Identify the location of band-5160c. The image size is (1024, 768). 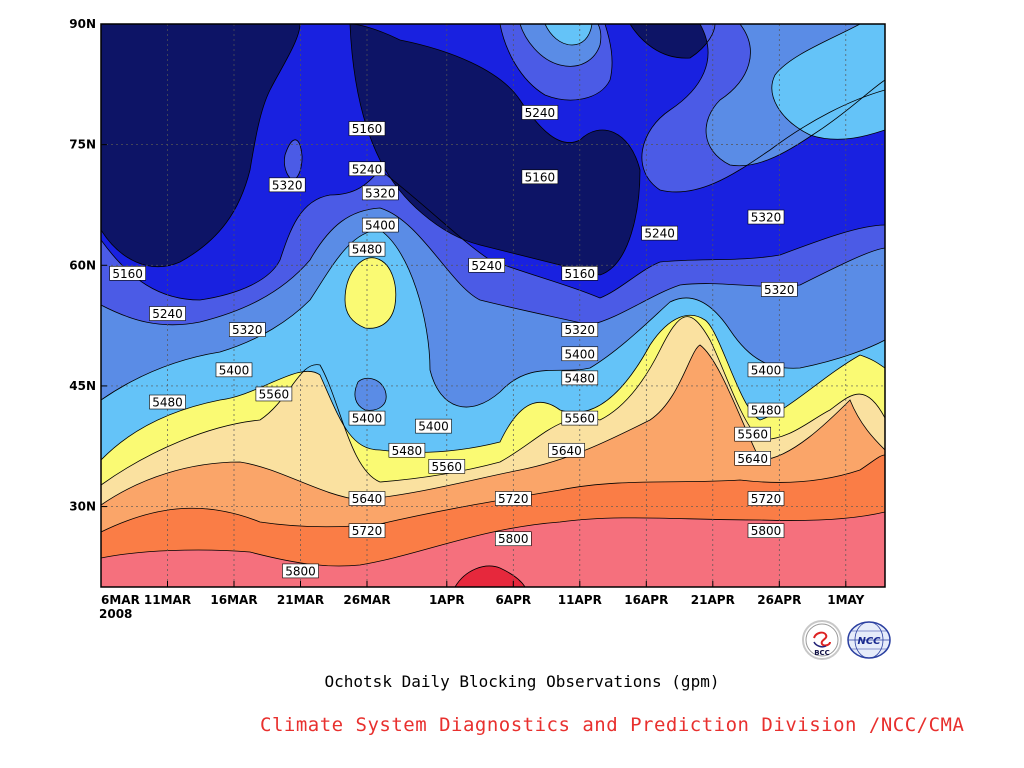
(672, 41).